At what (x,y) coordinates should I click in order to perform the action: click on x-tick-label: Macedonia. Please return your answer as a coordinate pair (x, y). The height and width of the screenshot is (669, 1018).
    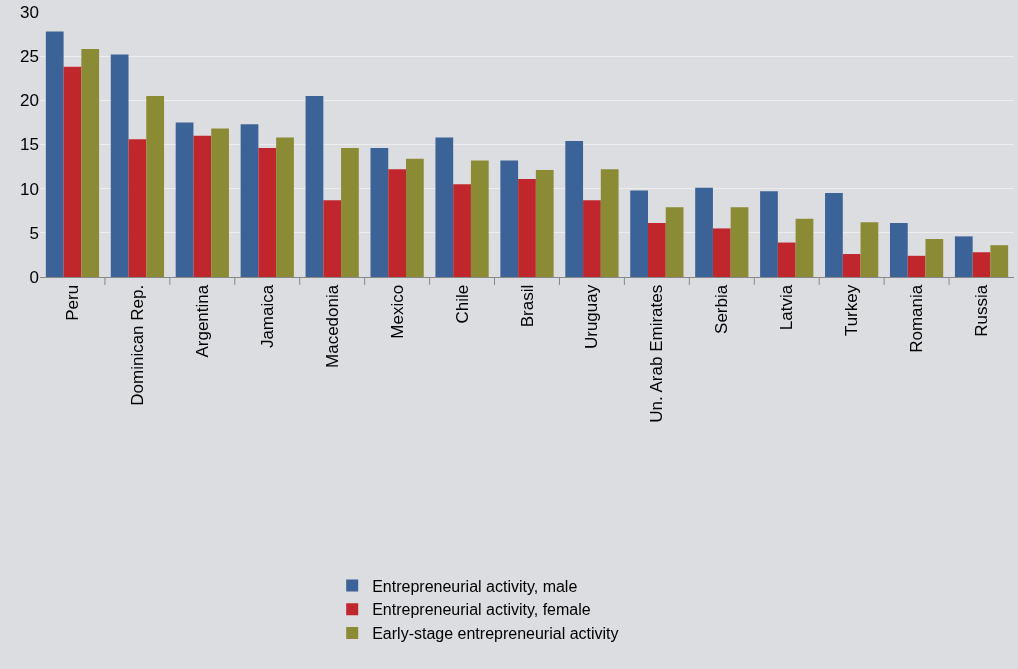
    Looking at the image, I should click on (332, 326).